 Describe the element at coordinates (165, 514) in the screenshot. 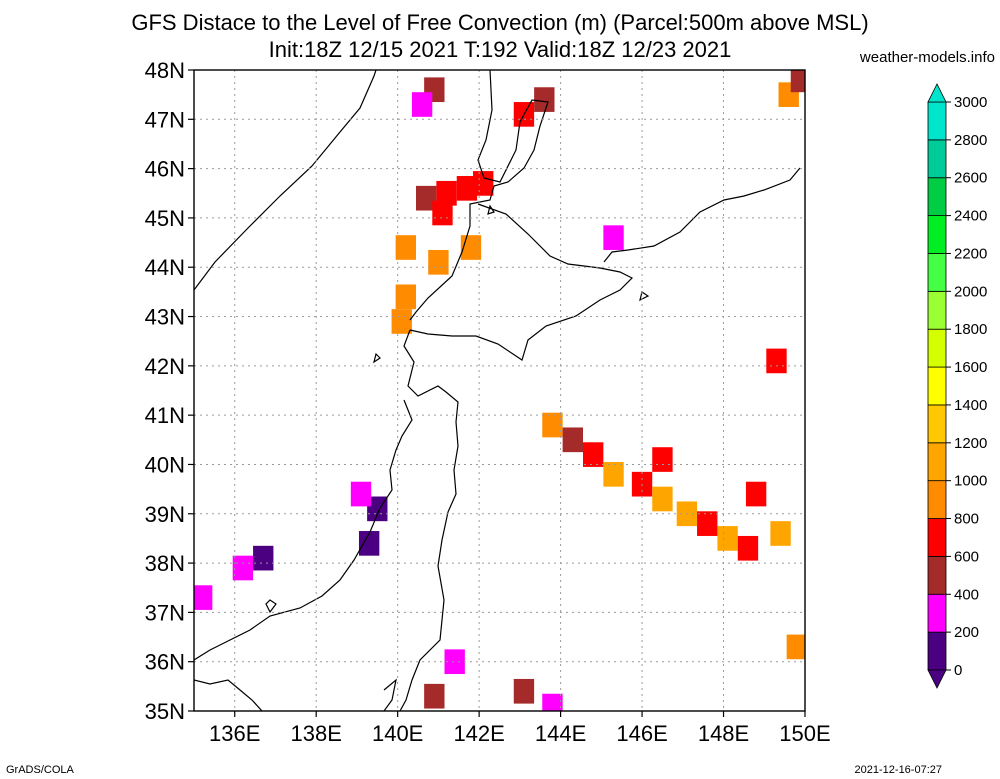

I see `y-tick-label: 39N` at that location.